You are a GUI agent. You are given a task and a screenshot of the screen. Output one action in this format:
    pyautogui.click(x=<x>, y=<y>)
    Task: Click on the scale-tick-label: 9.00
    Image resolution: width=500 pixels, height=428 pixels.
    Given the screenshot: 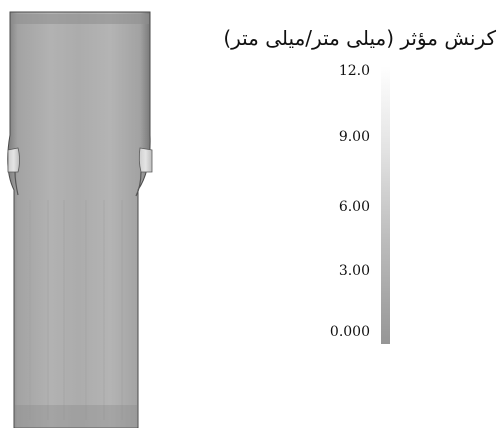 What is the action you would take?
    pyautogui.click(x=354, y=137)
    